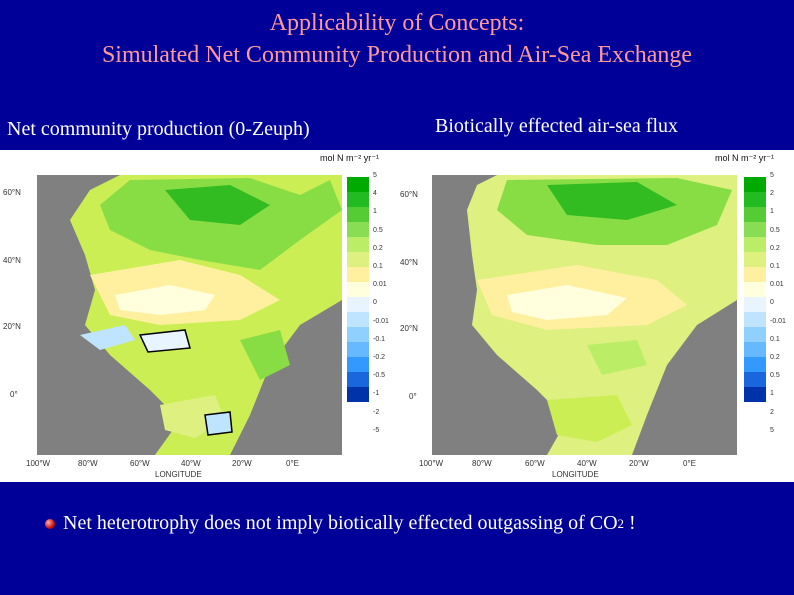  What do you see at coordinates (617, 357) in the screenshot?
I see `tropical-region` at bounding box center [617, 357].